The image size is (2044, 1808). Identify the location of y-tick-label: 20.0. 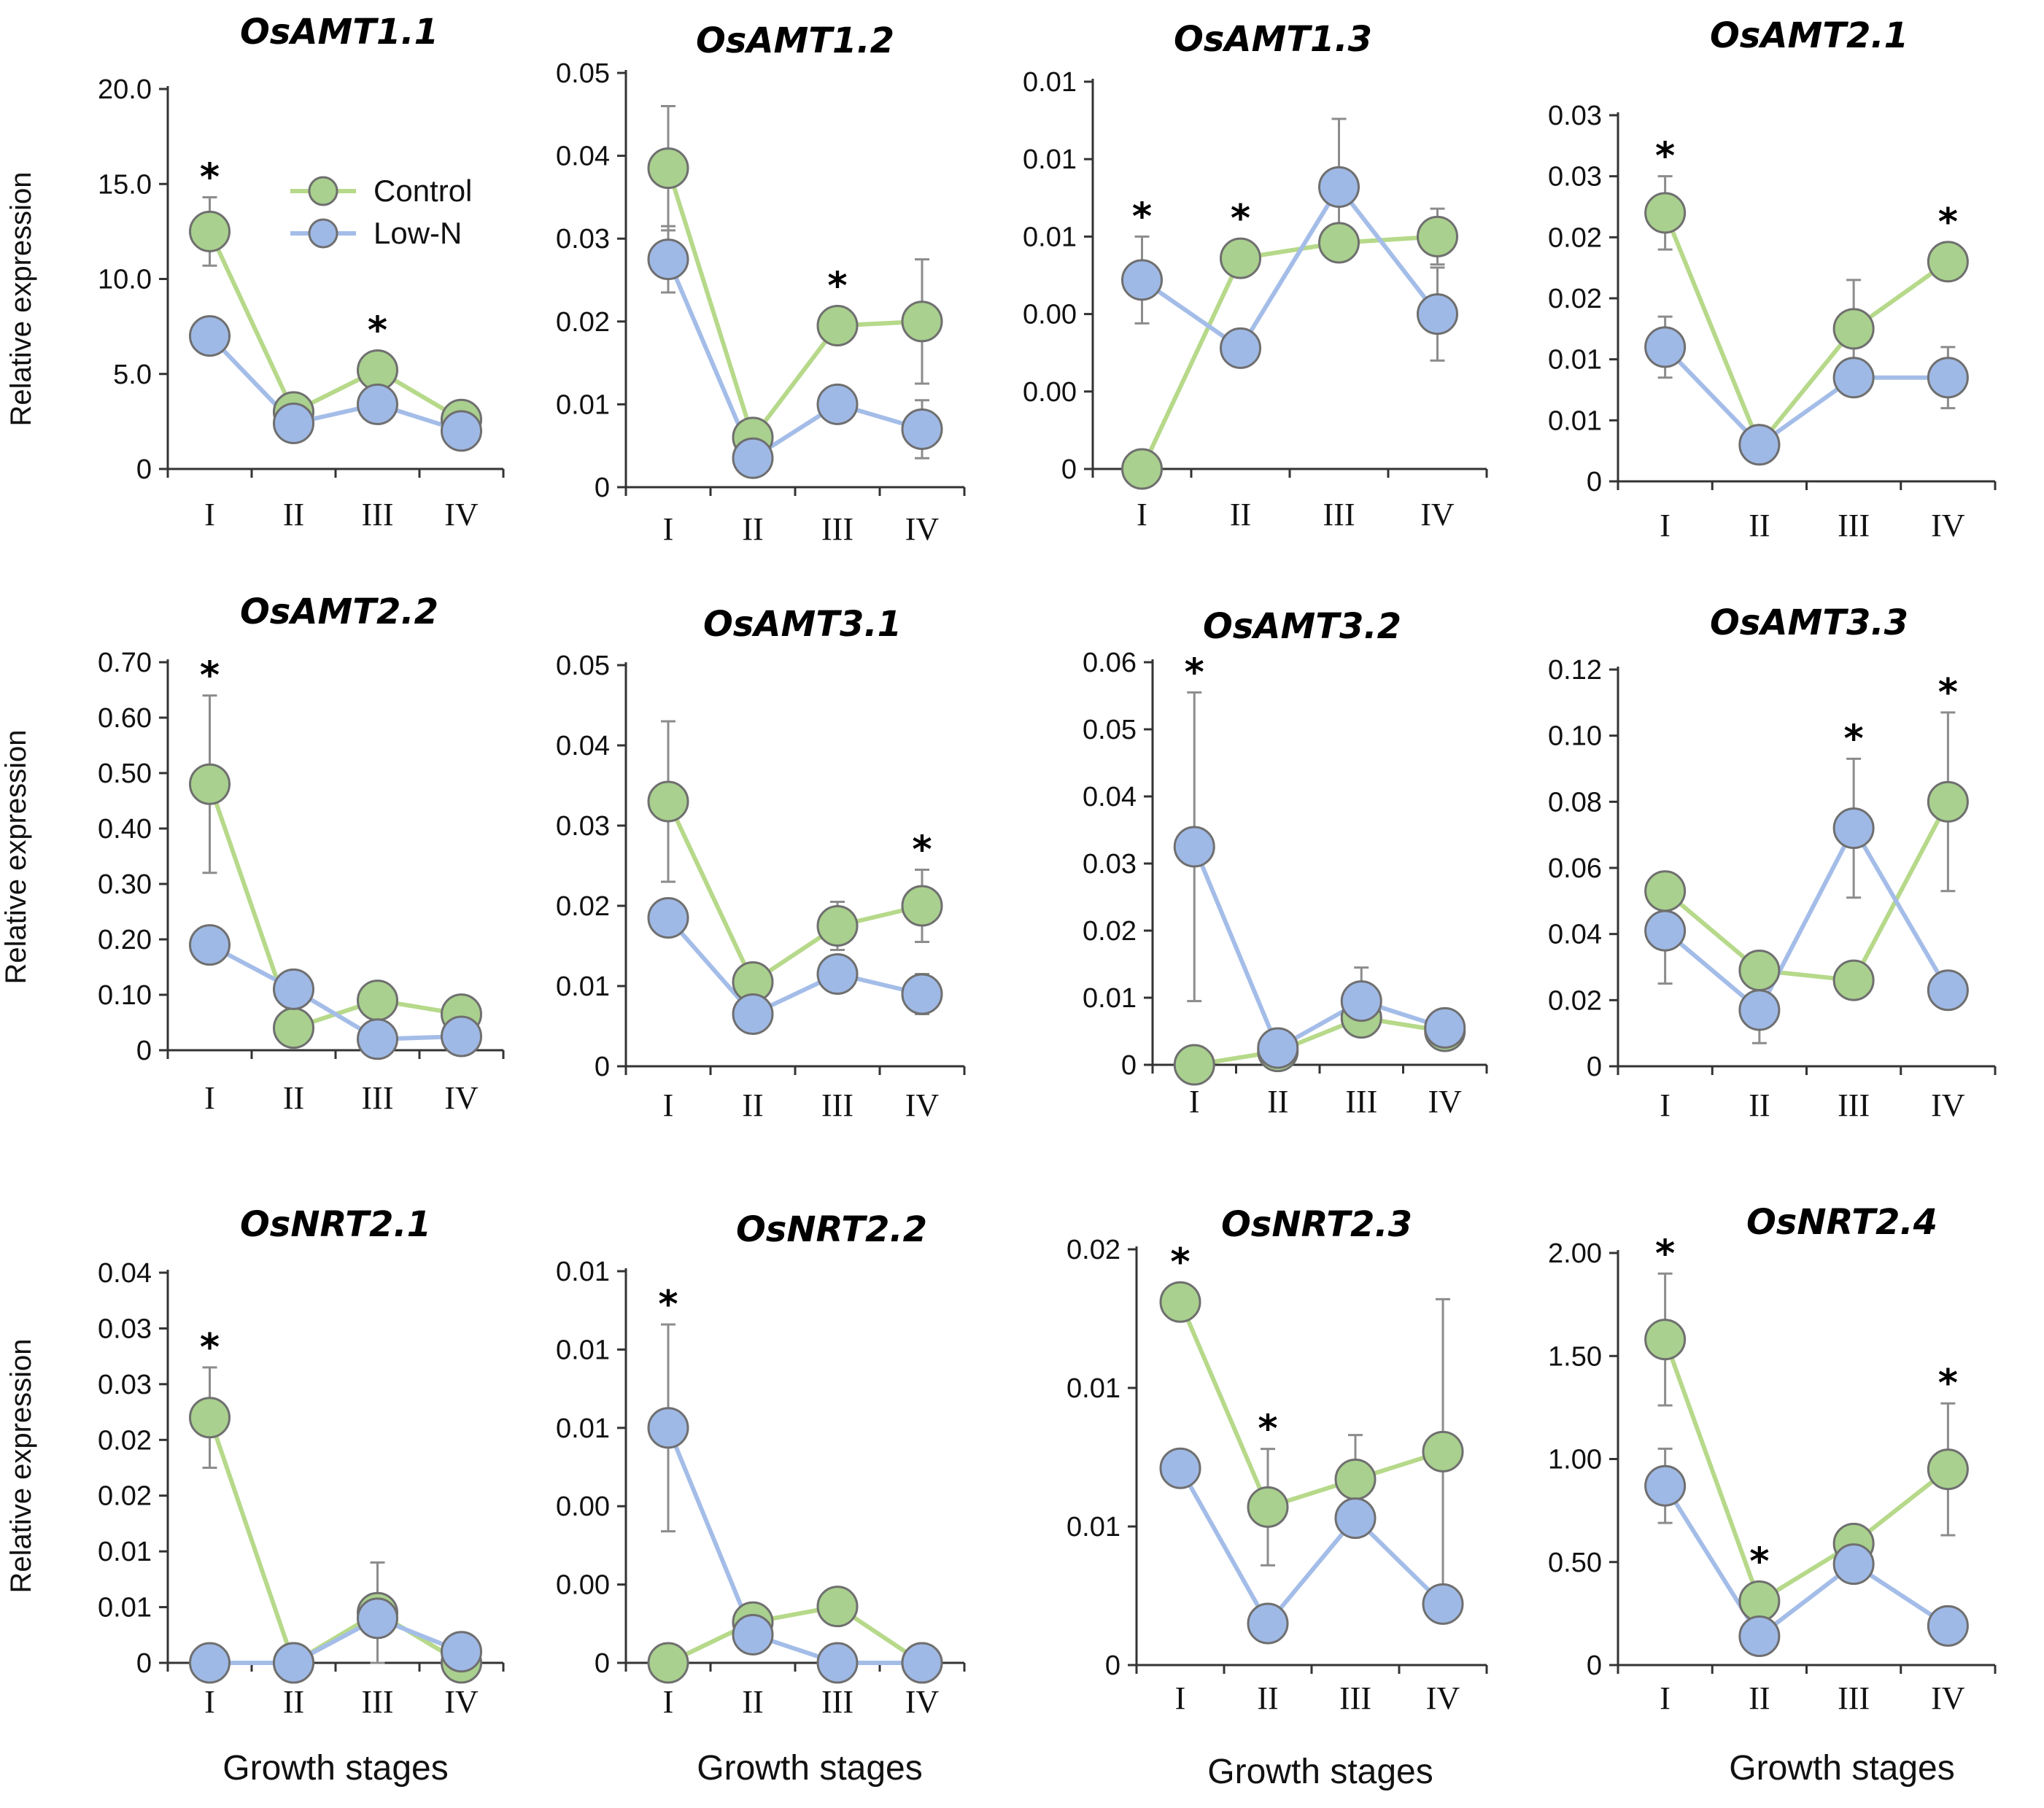
(125, 89).